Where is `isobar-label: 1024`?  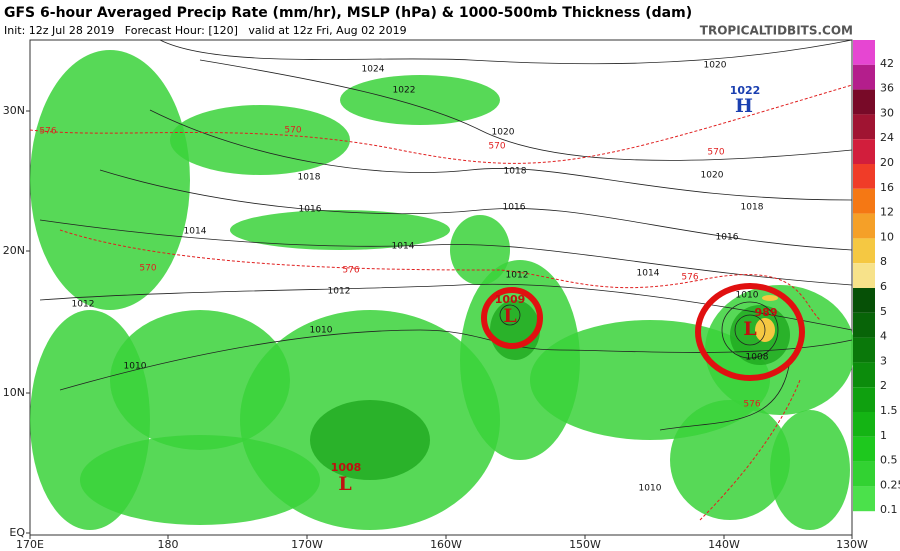 isobar-label: 1024 is located at coordinates (373, 70).